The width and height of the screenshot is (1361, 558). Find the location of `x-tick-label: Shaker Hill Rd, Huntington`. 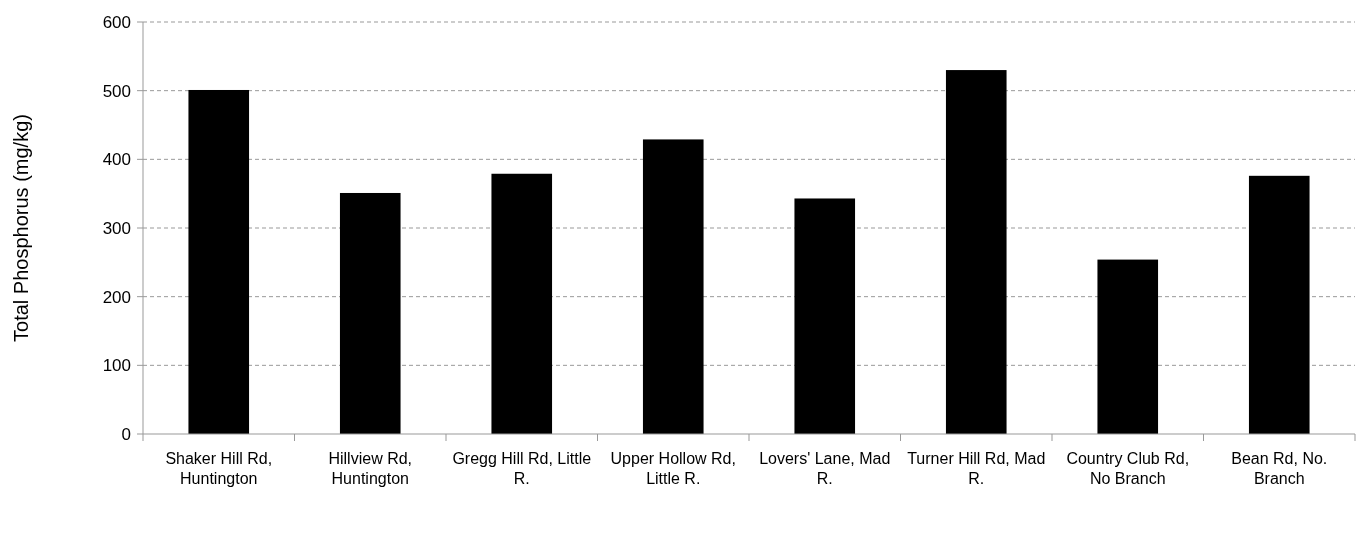

x-tick-label: Shaker Hill Rd, Huntington is located at coordinates (219, 468).